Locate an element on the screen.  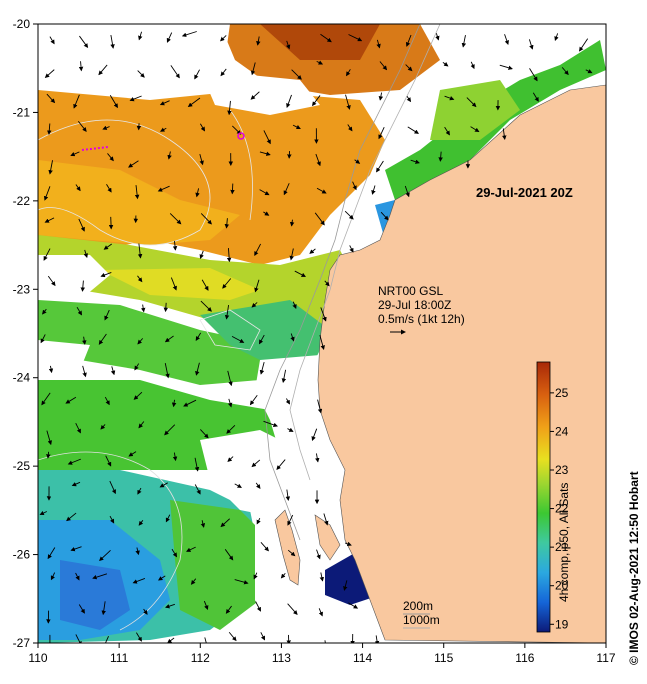
current-model-label: NRT00 GSL is located at coordinates (410, 291).